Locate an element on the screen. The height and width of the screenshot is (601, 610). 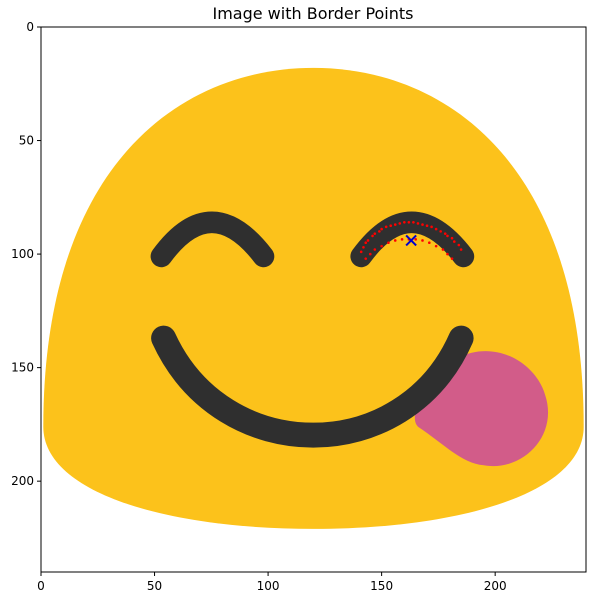
center-point-marker is located at coordinates (411, 240).